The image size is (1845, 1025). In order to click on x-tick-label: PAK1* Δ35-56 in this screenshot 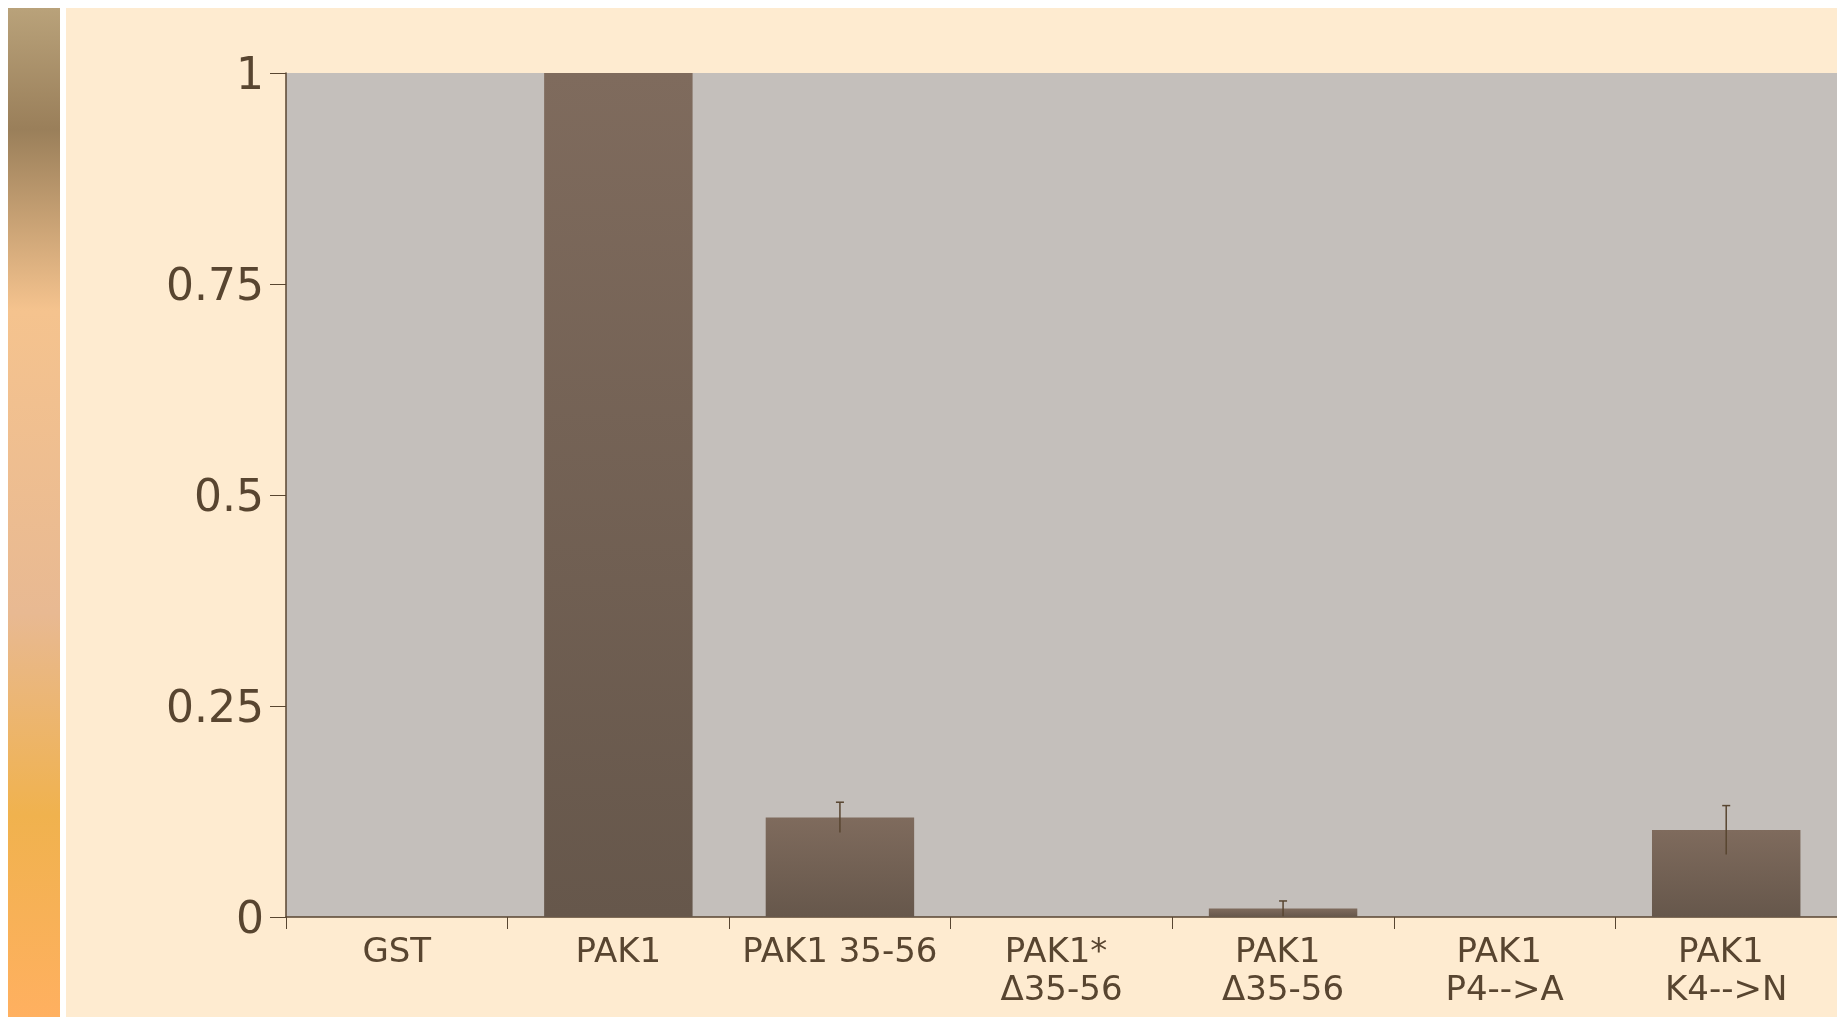, I will do `click(1061, 969)`.